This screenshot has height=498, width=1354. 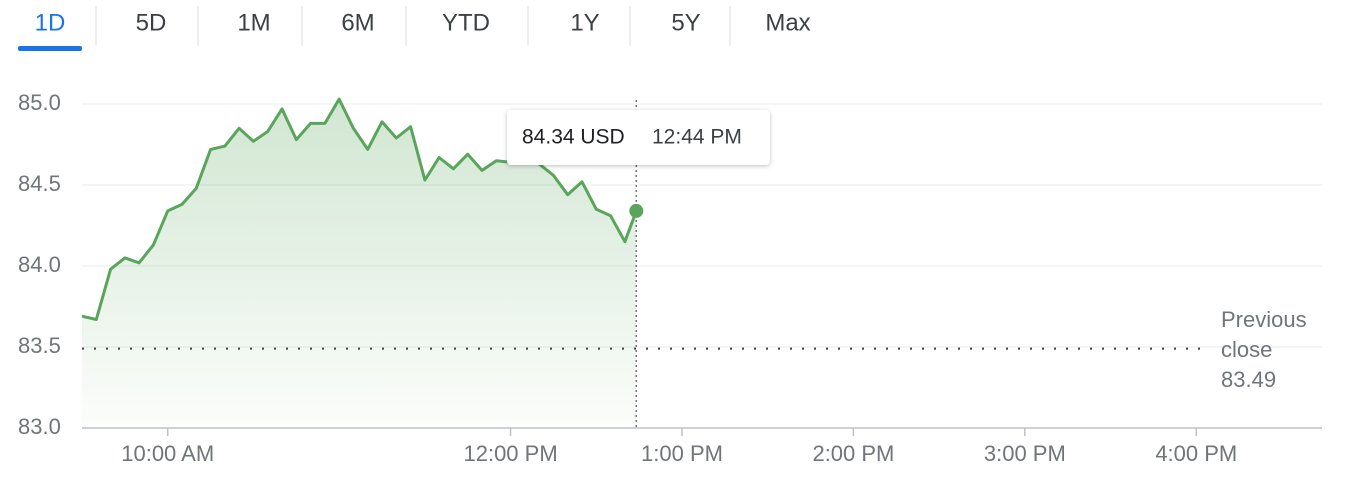 I want to click on tooltip-time: 12:44 PM, so click(x=697, y=137).